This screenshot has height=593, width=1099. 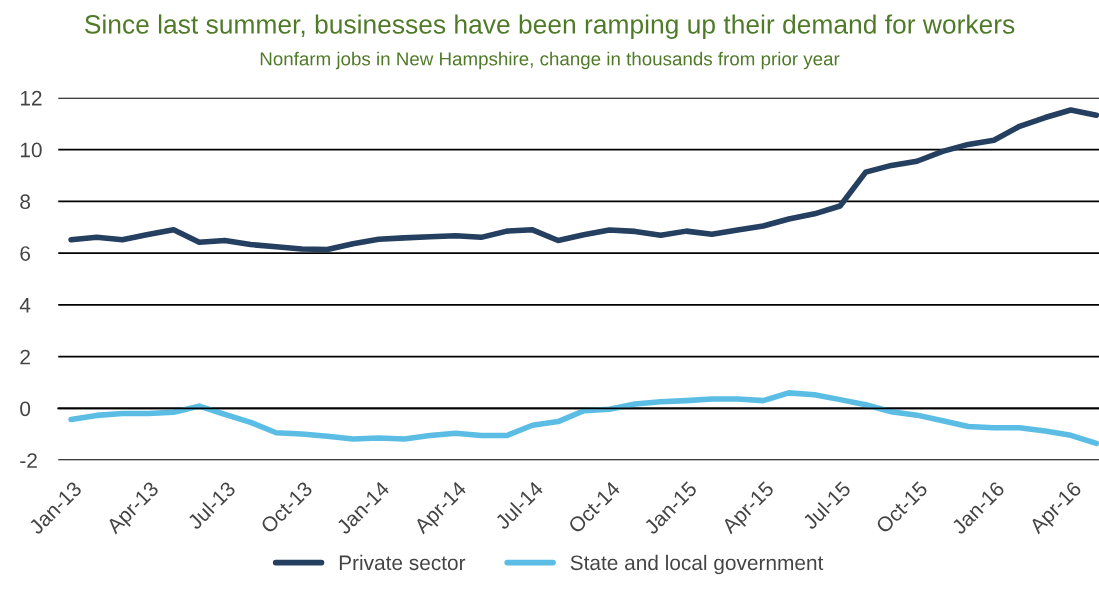 I want to click on legend-label: State and local government, so click(x=697, y=564).